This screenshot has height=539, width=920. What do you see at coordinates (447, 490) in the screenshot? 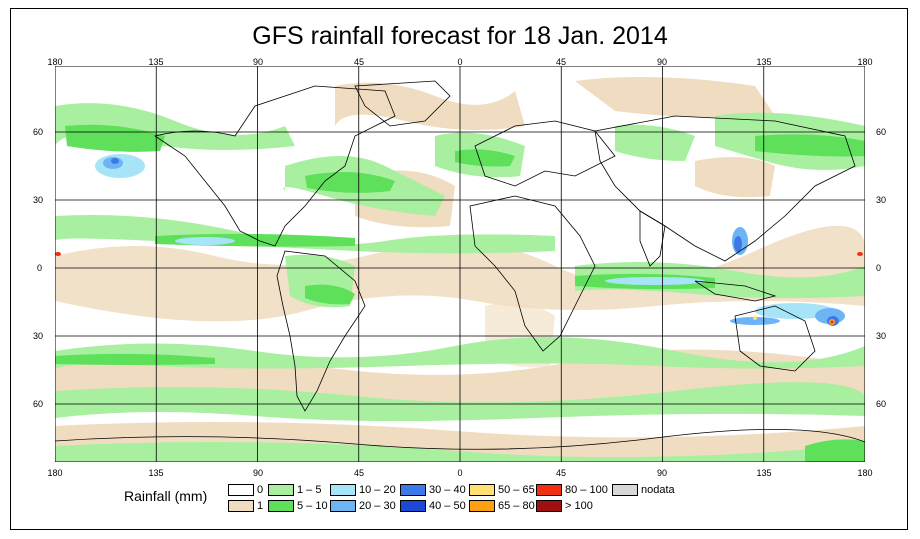
I see `legend-label: 30 – 40` at bounding box center [447, 490].